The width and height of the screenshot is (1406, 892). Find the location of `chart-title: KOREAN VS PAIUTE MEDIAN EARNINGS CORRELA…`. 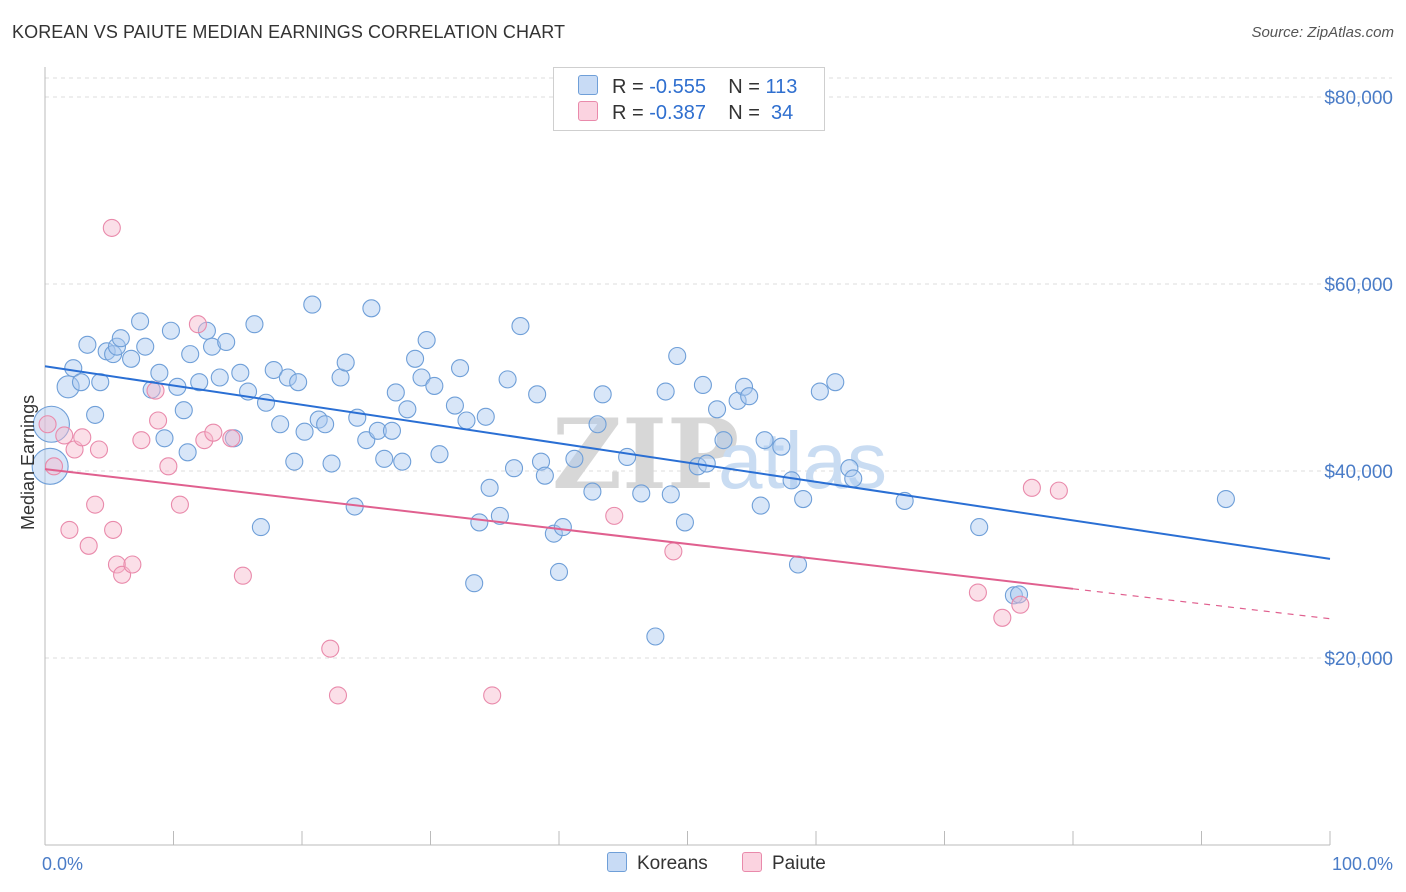

chart-title: KOREAN VS PAIUTE MEDIAN EARNINGS CORRELA… is located at coordinates (289, 32).